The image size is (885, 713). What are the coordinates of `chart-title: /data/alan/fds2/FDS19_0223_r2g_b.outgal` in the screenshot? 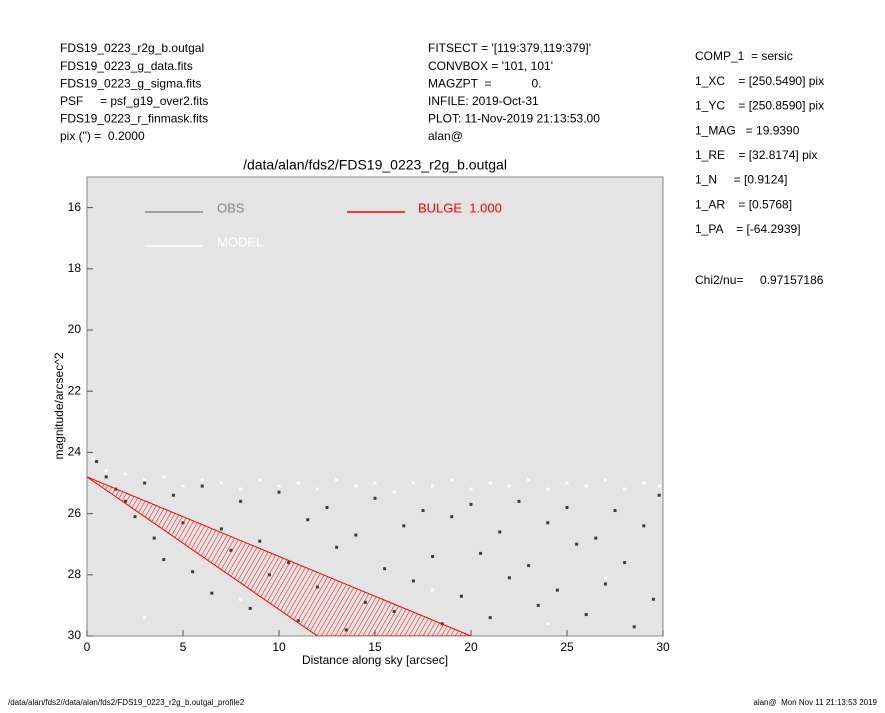 It's located at (375, 165).